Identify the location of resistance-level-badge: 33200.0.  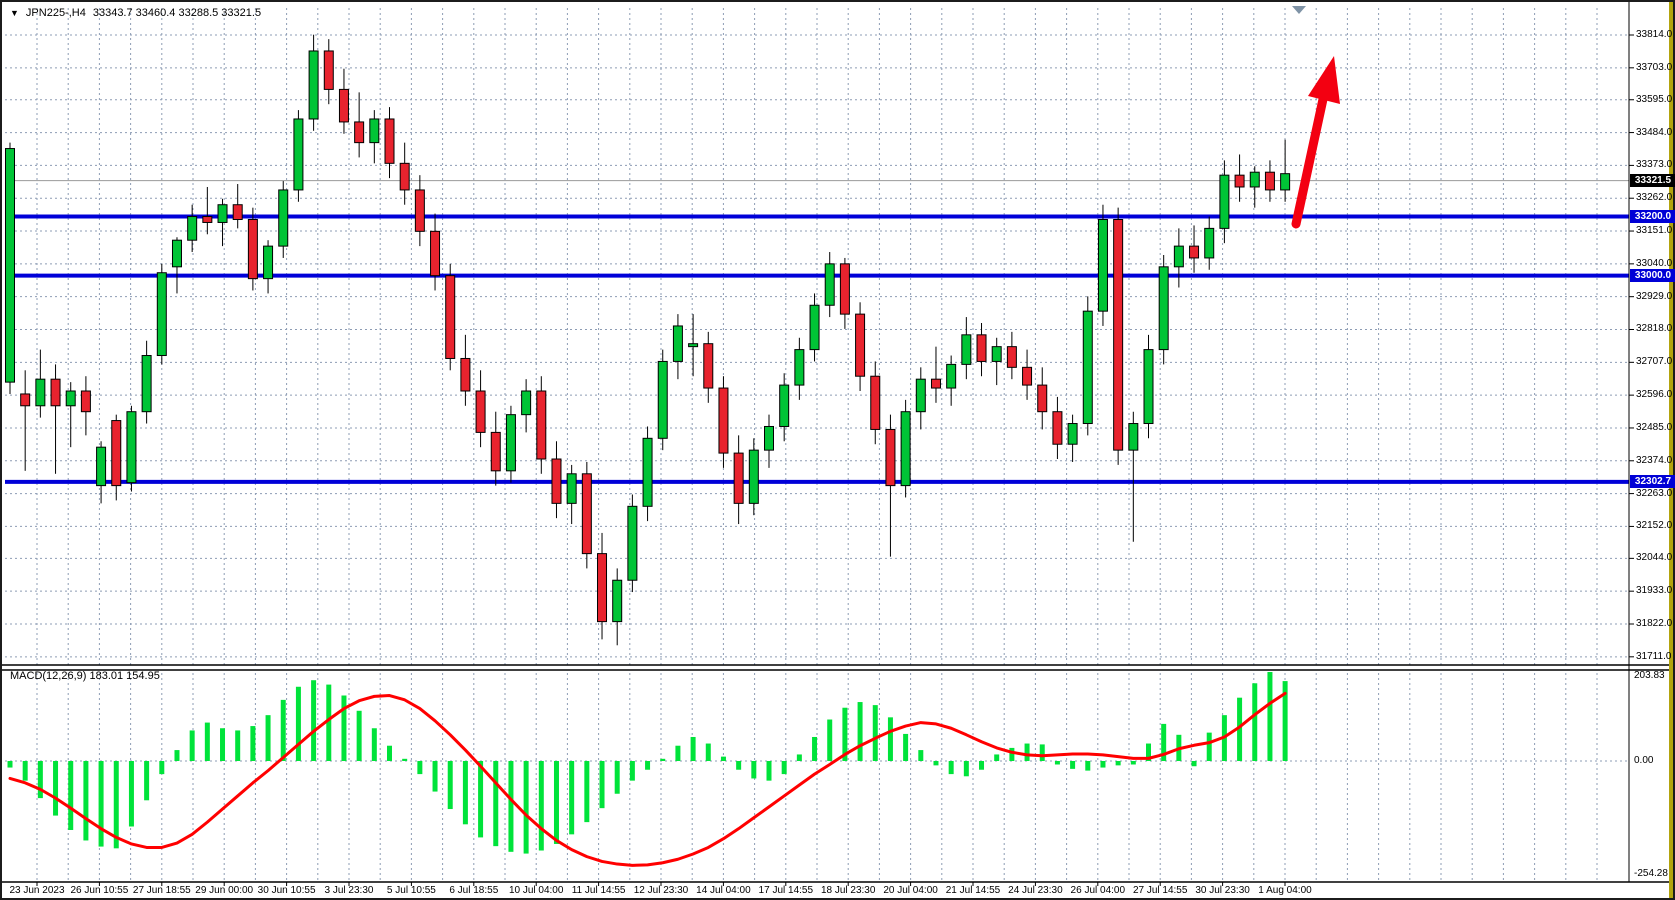
(1652, 217).